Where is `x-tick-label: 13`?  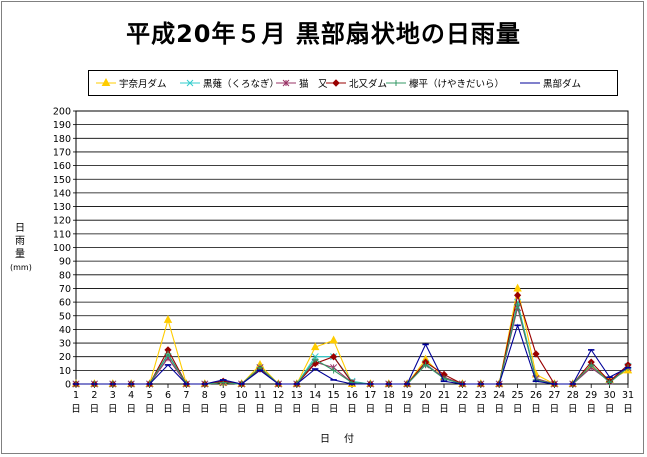 x-tick-label: 13 is located at coordinates (297, 395).